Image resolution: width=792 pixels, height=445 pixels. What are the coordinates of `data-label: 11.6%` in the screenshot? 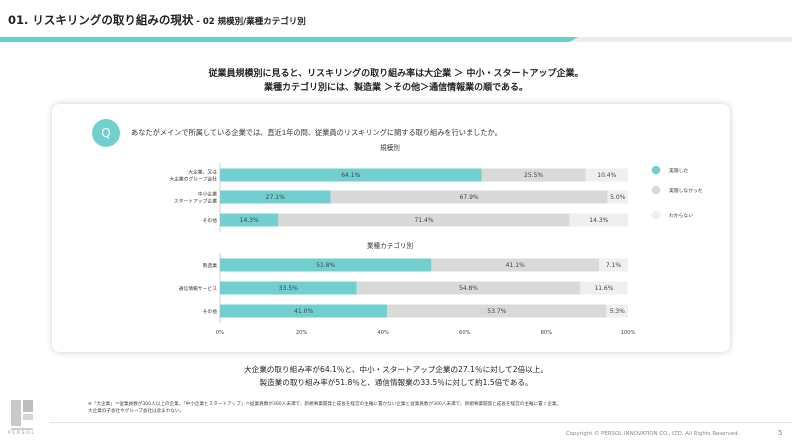 It's located at (603, 288).